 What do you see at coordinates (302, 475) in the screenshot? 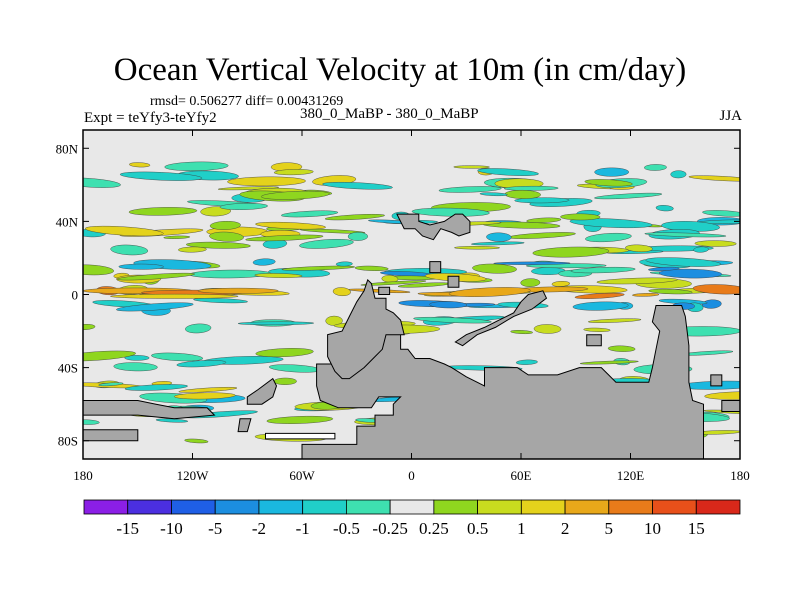
I see `x-tick-label: 60W` at bounding box center [302, 475].